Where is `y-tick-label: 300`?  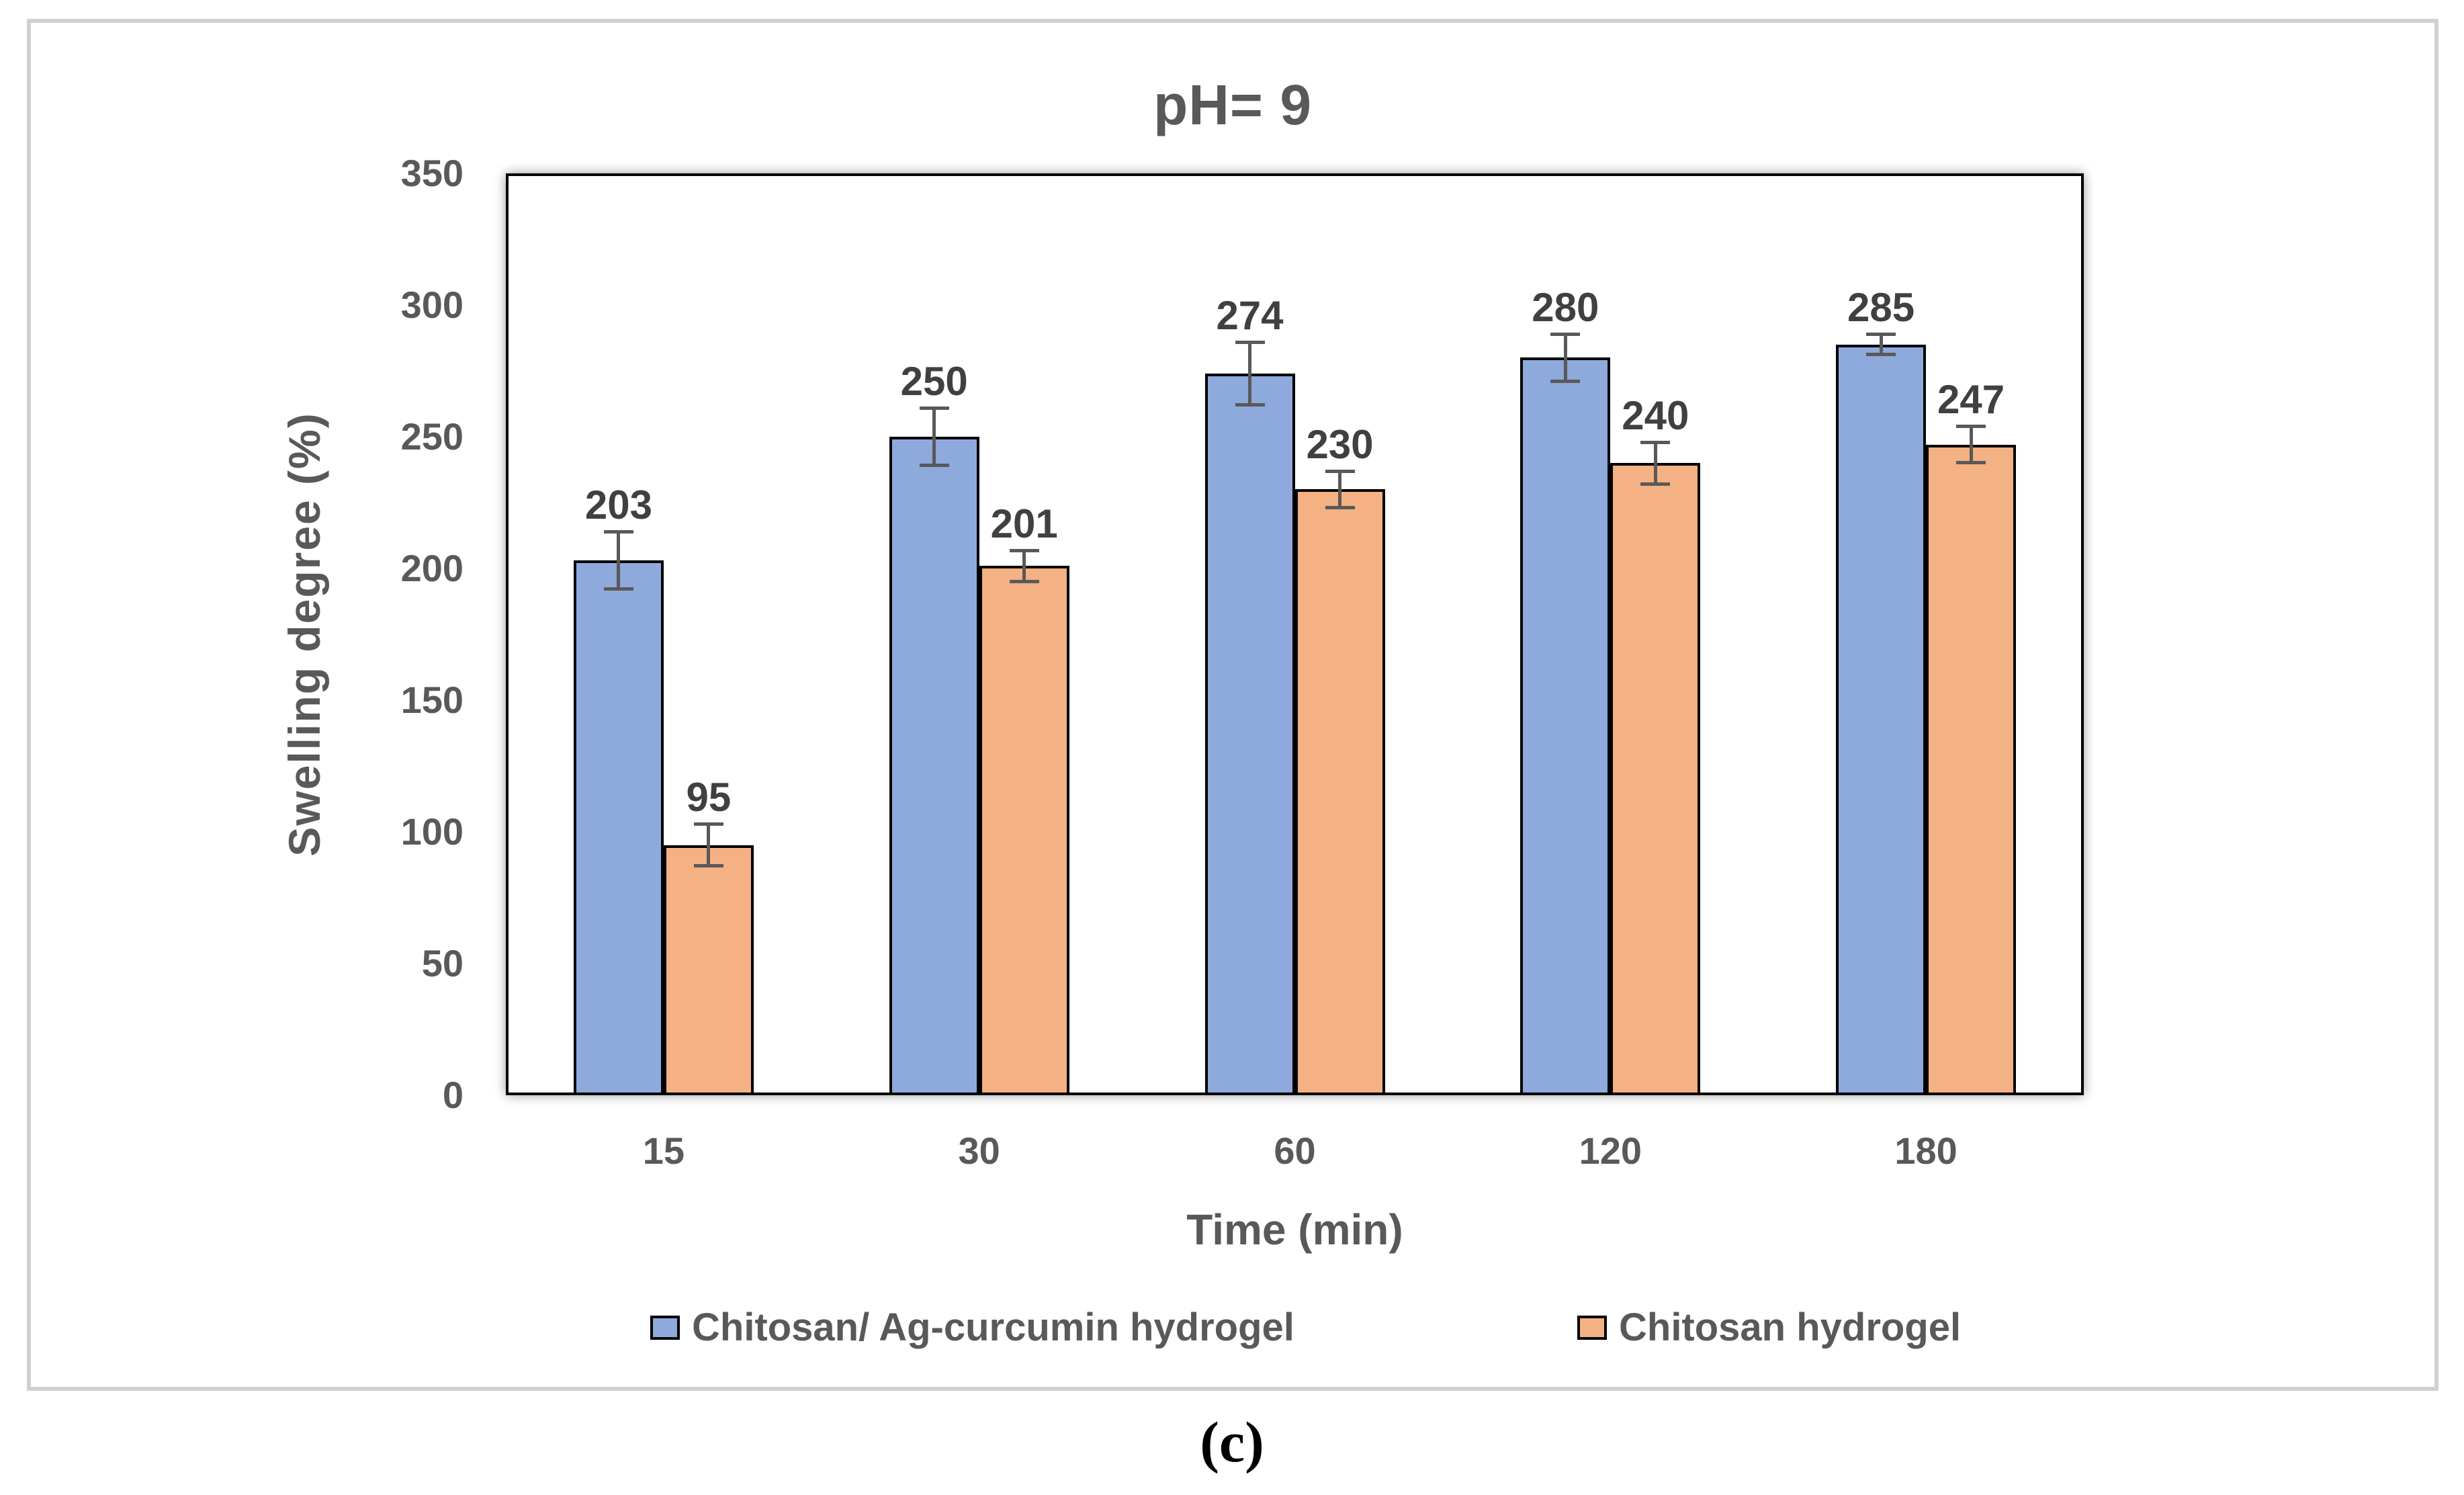
y-tick-label: 300 is located at coordinates (432, 305).